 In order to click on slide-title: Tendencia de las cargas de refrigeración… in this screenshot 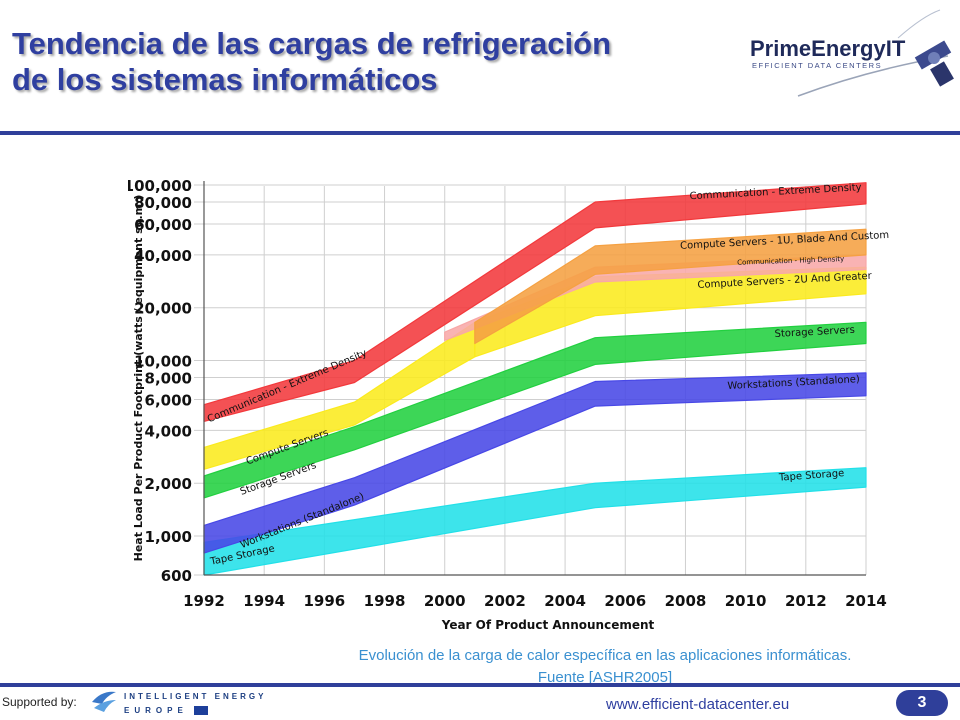, I will do `click(362, 62)`.